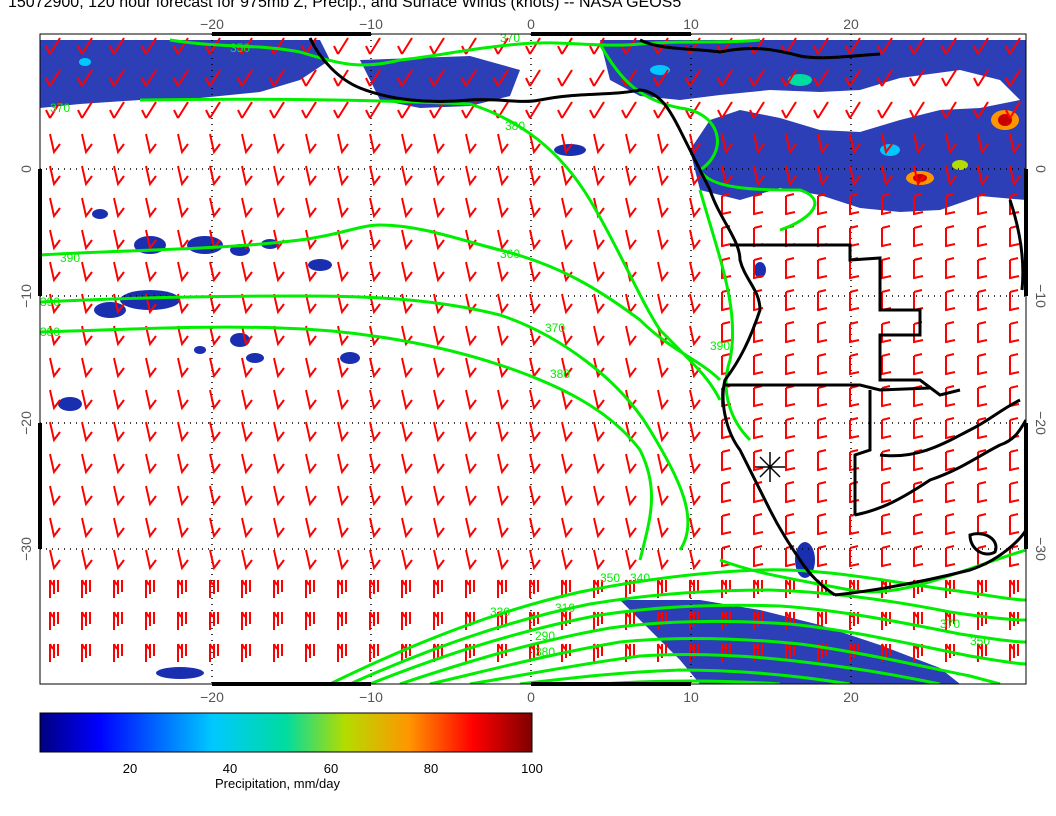 The width and height of the screenshot is (1056, 816). I want to click on lat-tick-label: −10, so click(26, 296).